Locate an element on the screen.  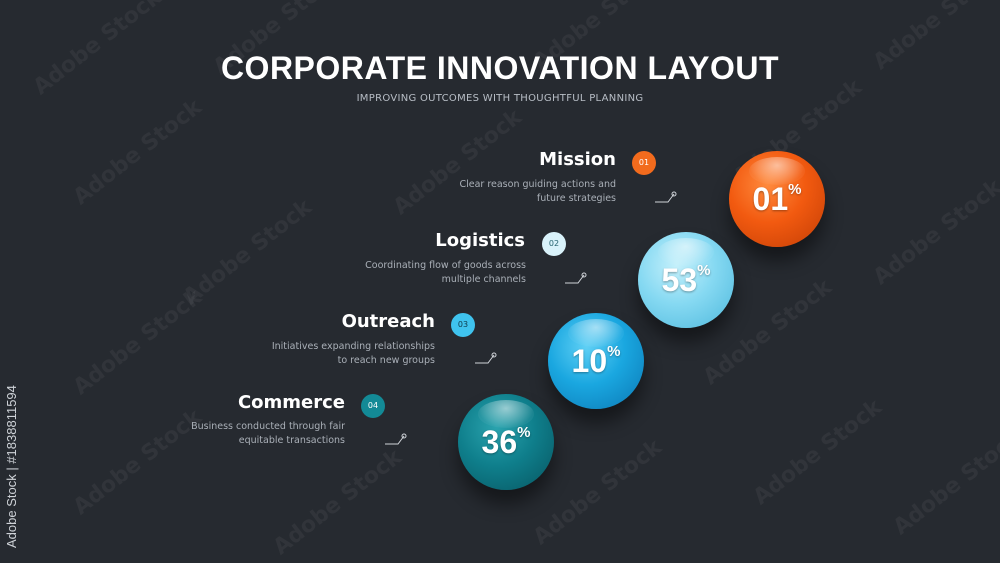
step-number-badge: 03 is located at coordinates (463, 325).